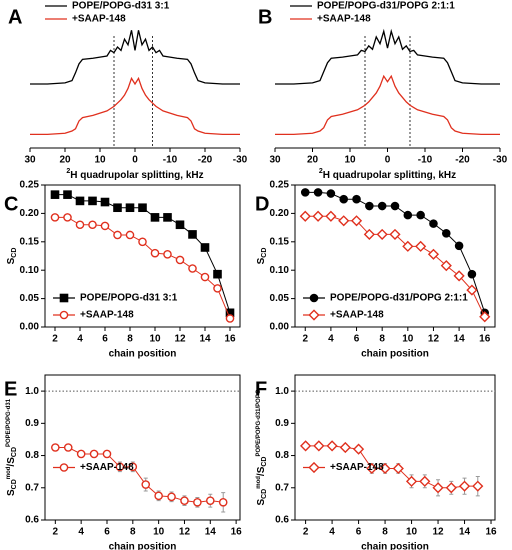 This screenshot has width=512, height=550. What do you see at coordinates (321, 171) in the screenshot?
I see `x-axis-label-part: 2` at bounding box center [321, 171].